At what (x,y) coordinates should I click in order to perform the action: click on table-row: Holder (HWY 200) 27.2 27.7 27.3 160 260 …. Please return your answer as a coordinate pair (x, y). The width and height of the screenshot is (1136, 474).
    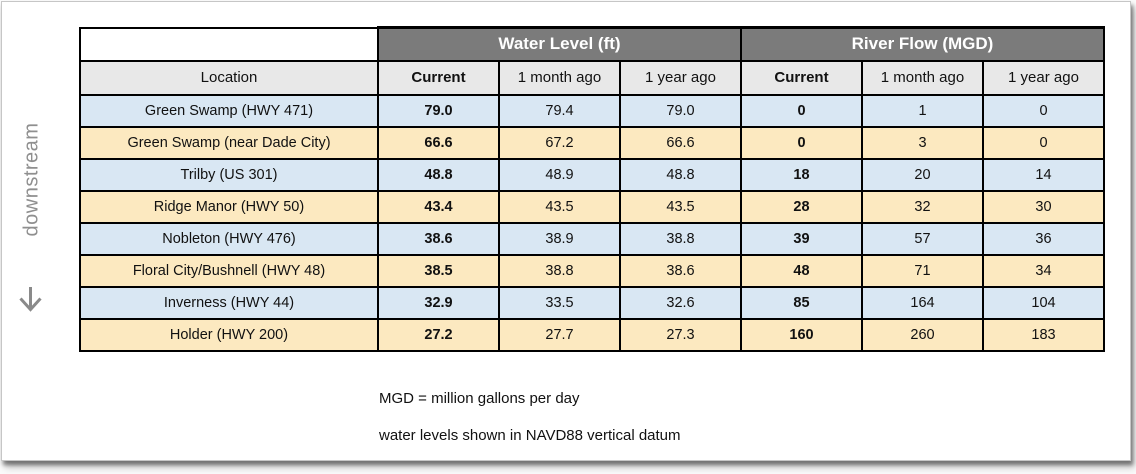
    Looking at the image, I should click on (592, 334).